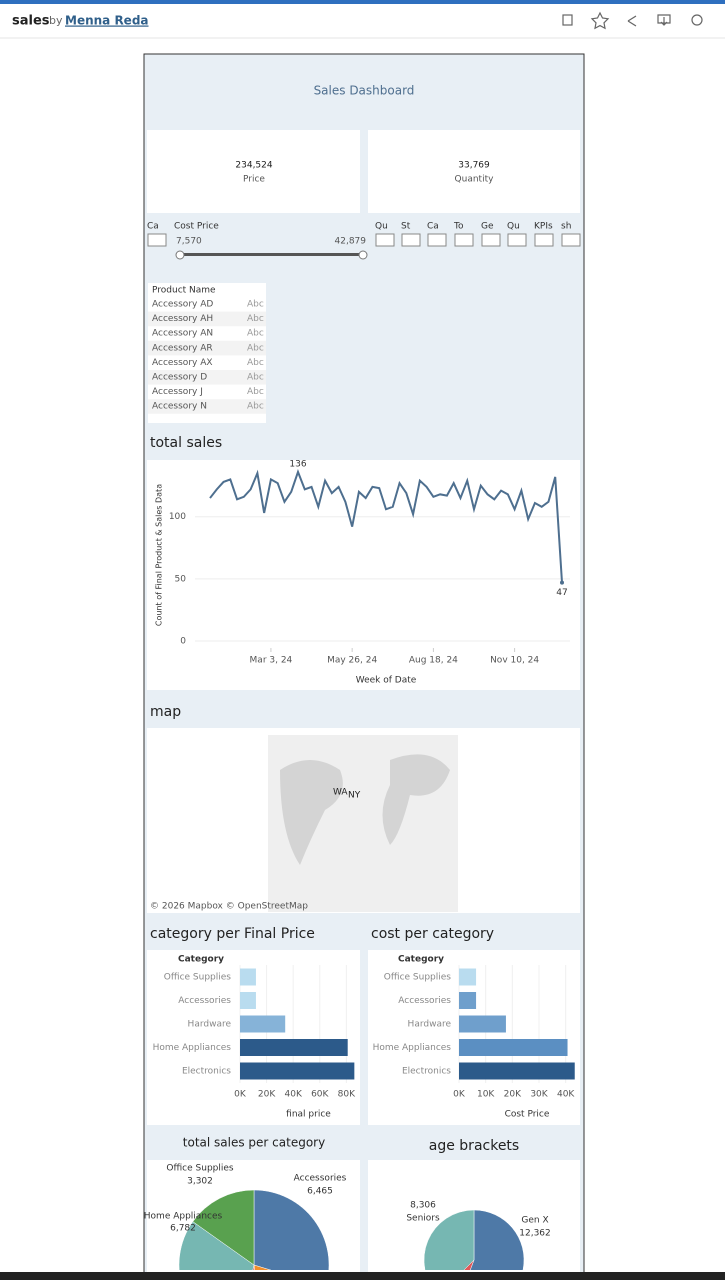  What do you see at coordinates (432, 934) in the screenshot?
I see `section-title: cost per category` at bounding box center [432, 934].